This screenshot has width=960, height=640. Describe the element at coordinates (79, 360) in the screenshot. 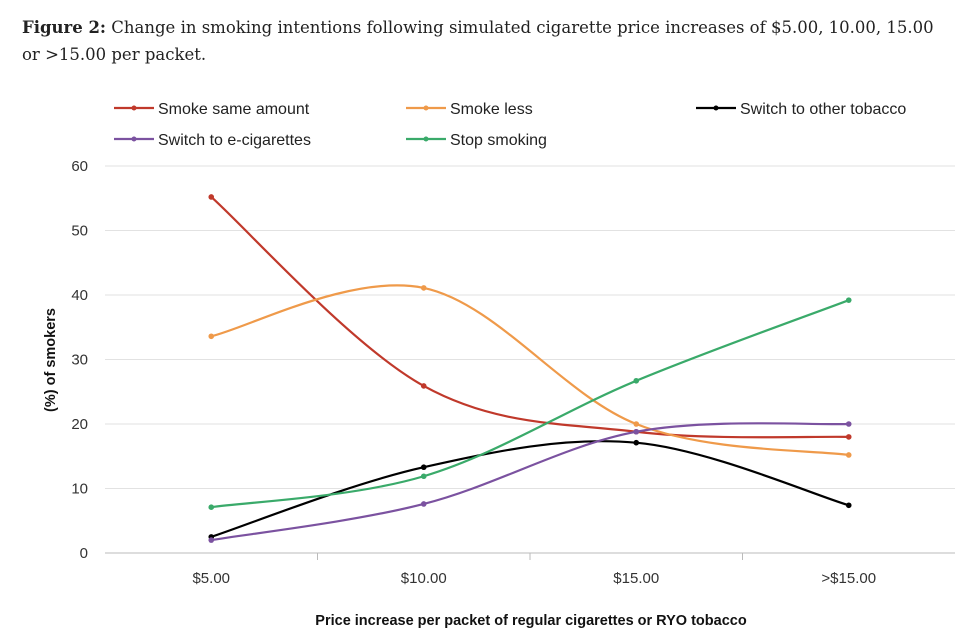

I see `y-tick-label: 30` at that location.